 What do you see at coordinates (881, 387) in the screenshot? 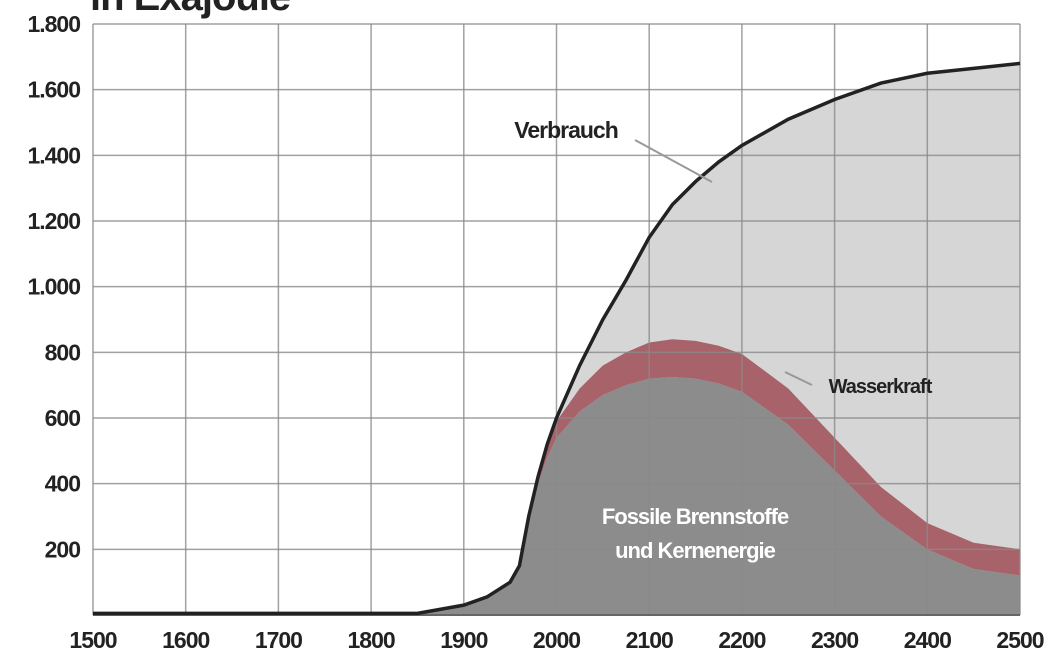
I see `series-label: Wasserkraft` at bounding box center [881, 387].